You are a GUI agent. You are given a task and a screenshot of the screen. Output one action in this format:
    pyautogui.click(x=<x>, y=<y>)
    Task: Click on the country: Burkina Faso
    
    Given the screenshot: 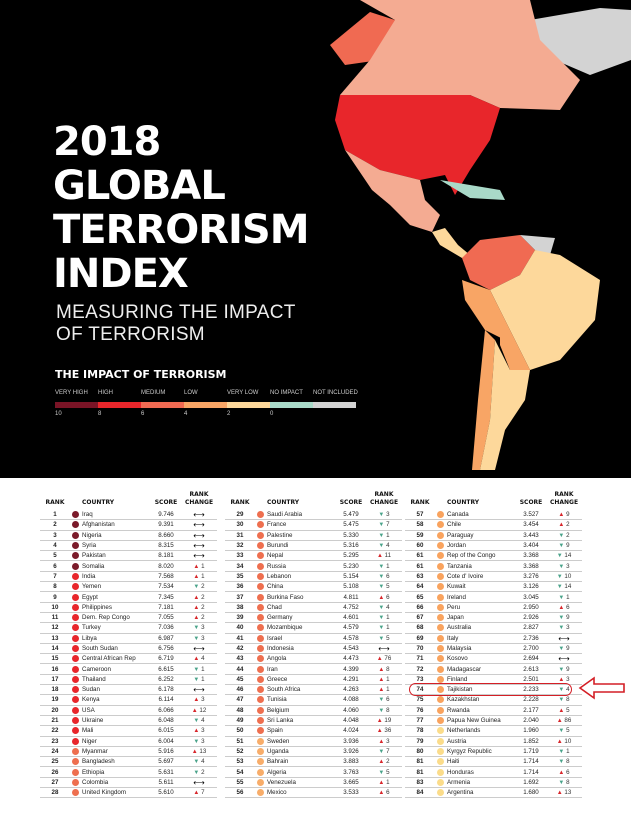 What is the action you would take?
    pyautogui.click(x=285, y=597)
    